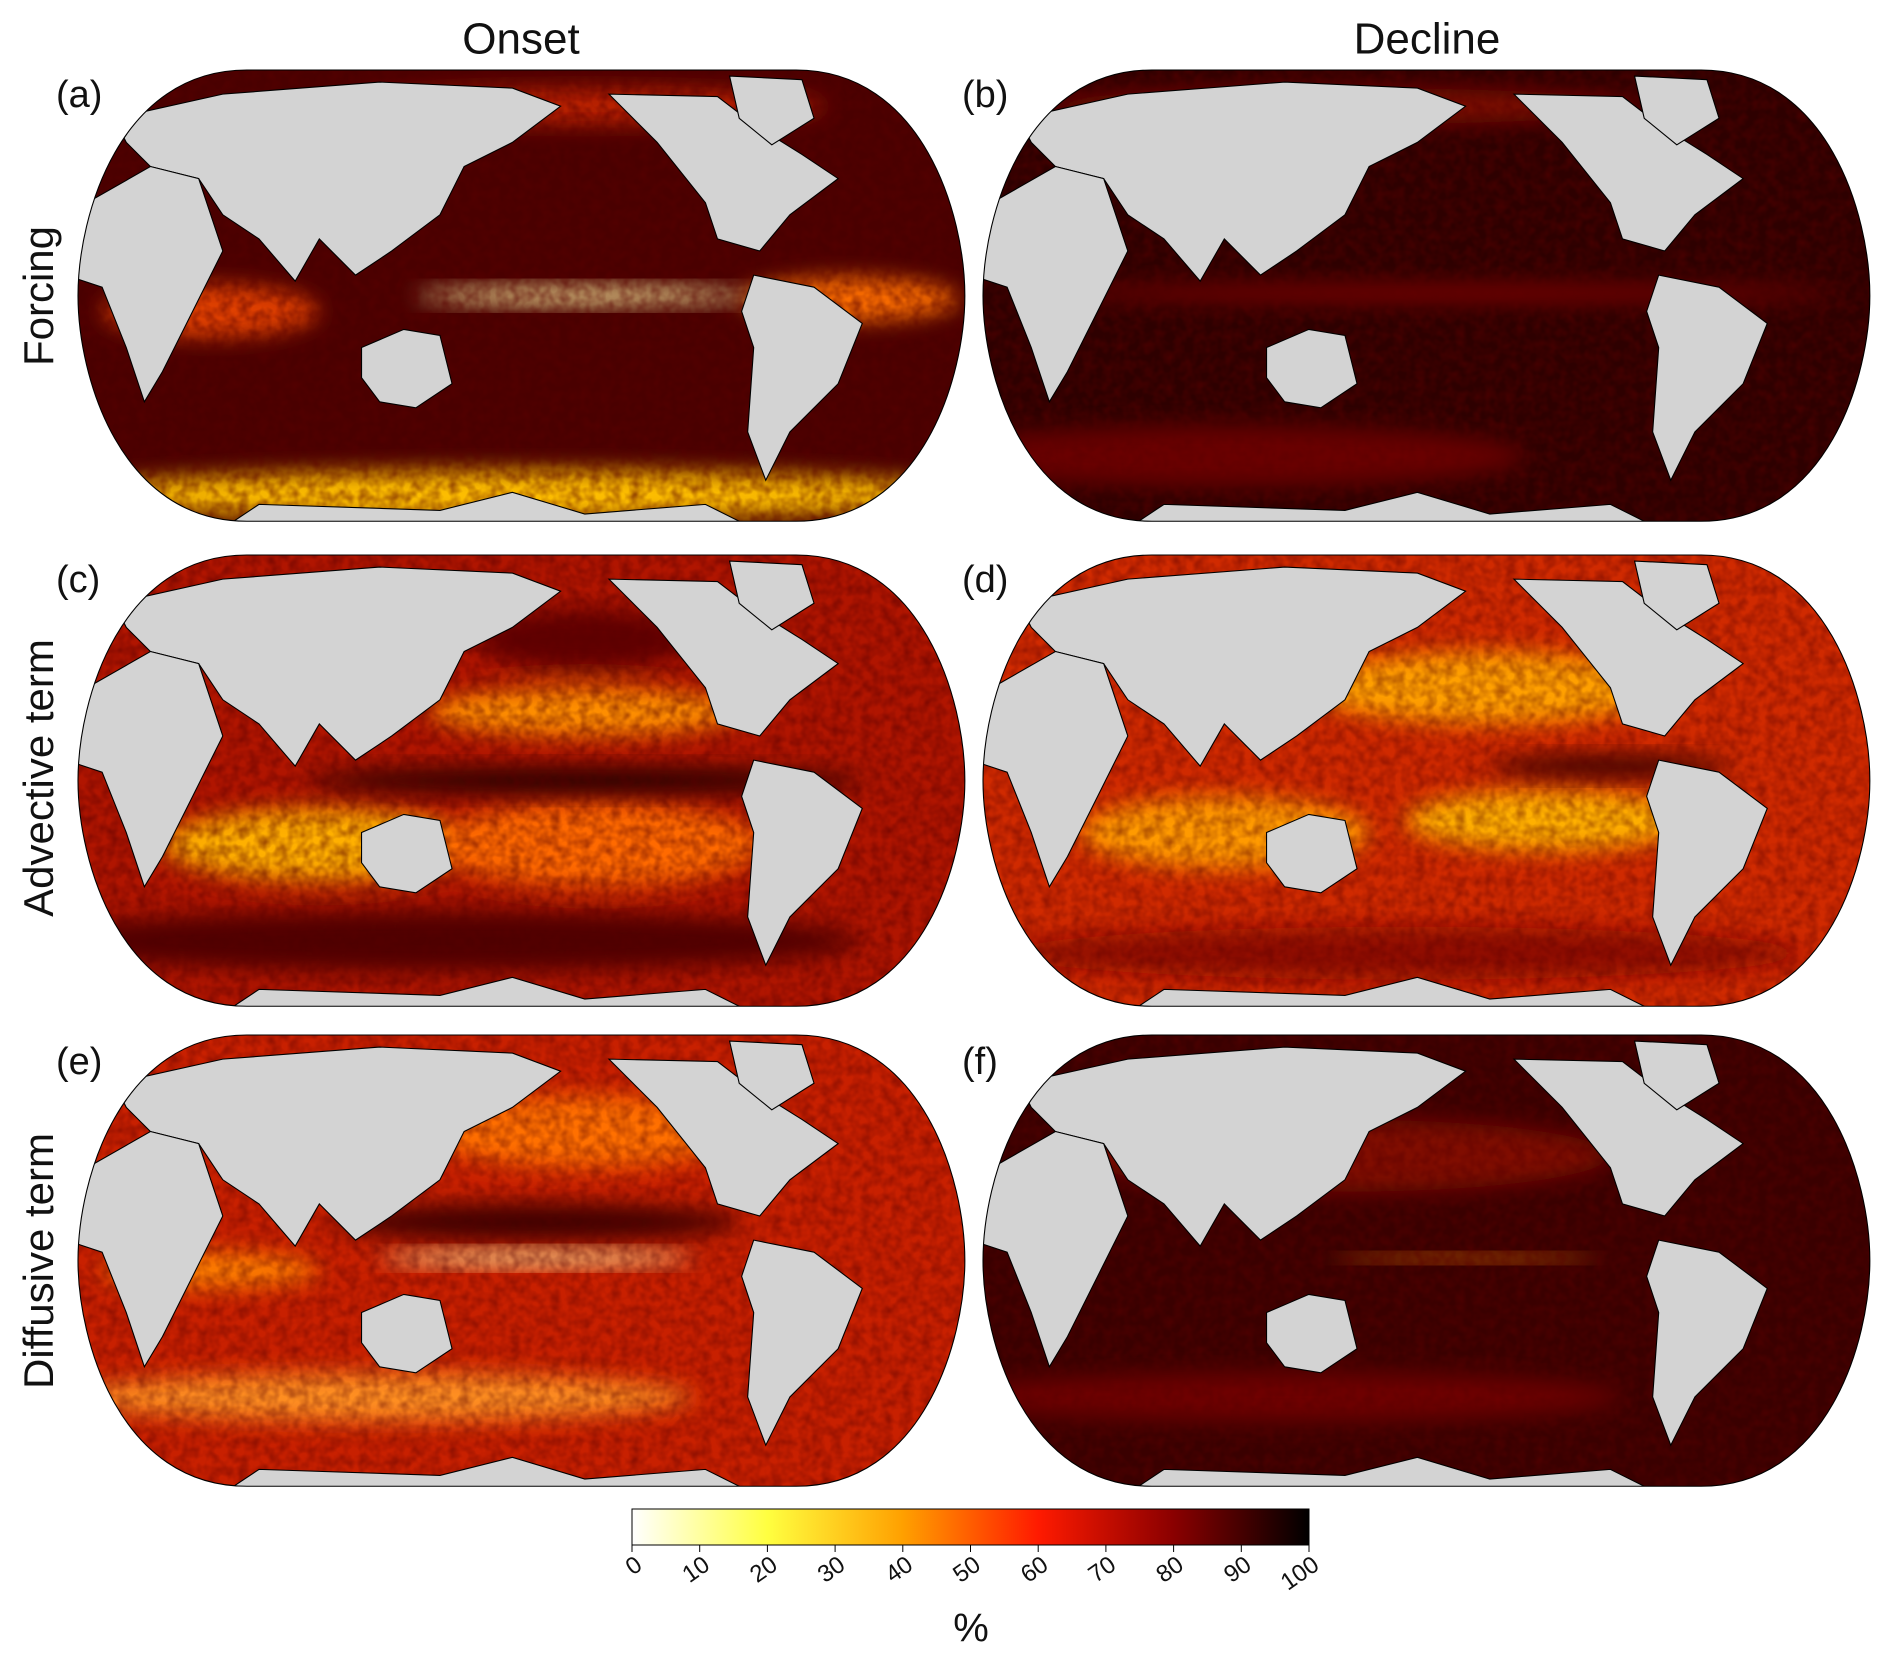 The height and width of the screenshot is (1671, 1892). Describe the element at coordinates (79, 95) in the screenshot. I see `panel-label: (a)` at that location.